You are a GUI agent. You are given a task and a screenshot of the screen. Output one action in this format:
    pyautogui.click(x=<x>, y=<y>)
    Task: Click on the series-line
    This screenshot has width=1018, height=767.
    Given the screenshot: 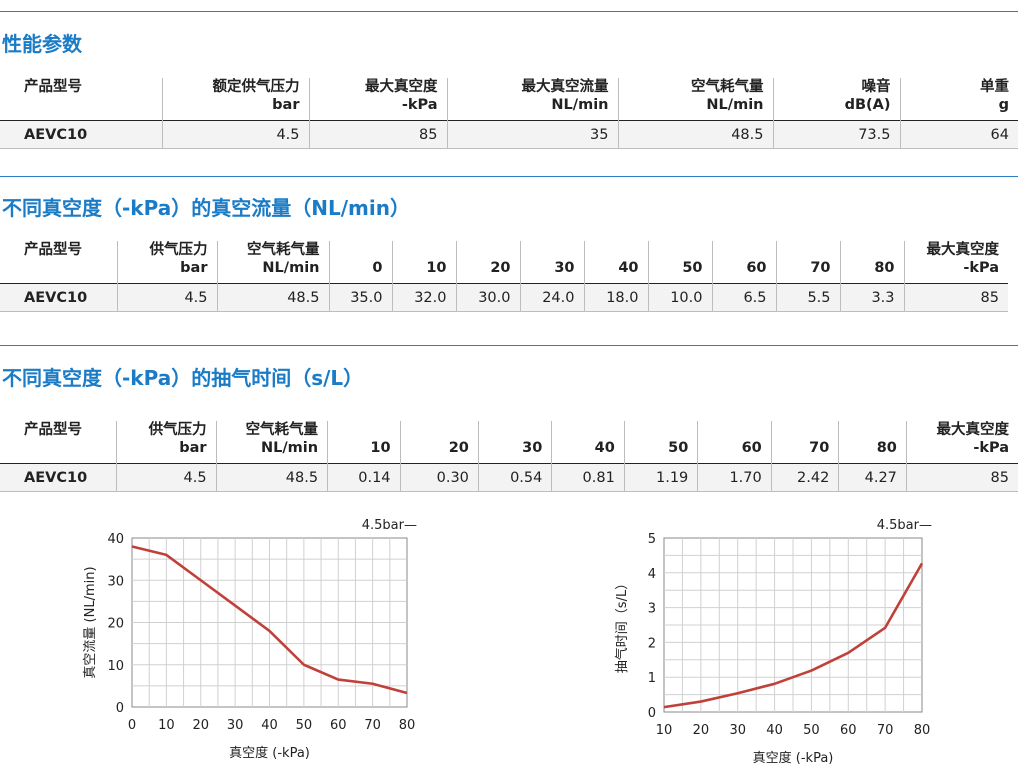 What is the action you would take?
    pyautogui.click(x=269, y=620)
    